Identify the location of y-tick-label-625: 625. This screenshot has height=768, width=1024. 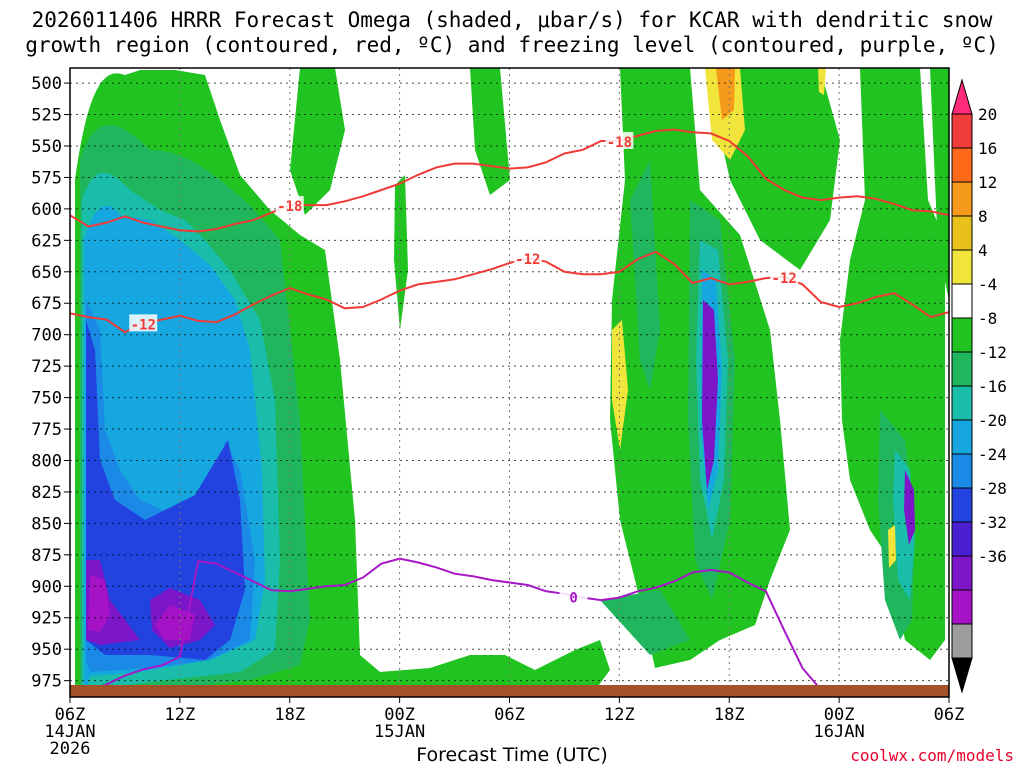
(46, 241).